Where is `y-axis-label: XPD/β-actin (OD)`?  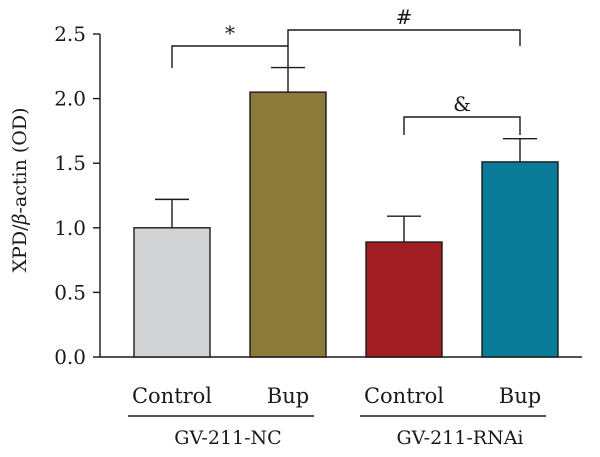
y-axis-label: XPD/β-actin (OD) is located at coordinates (20, 190).